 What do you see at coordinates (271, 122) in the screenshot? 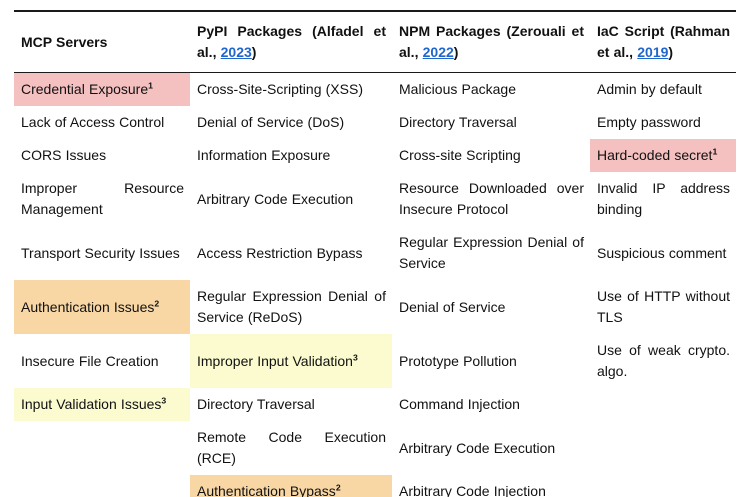
I see `table-cell: Denial of Service (DoS)` at bounding box center [271, 122].